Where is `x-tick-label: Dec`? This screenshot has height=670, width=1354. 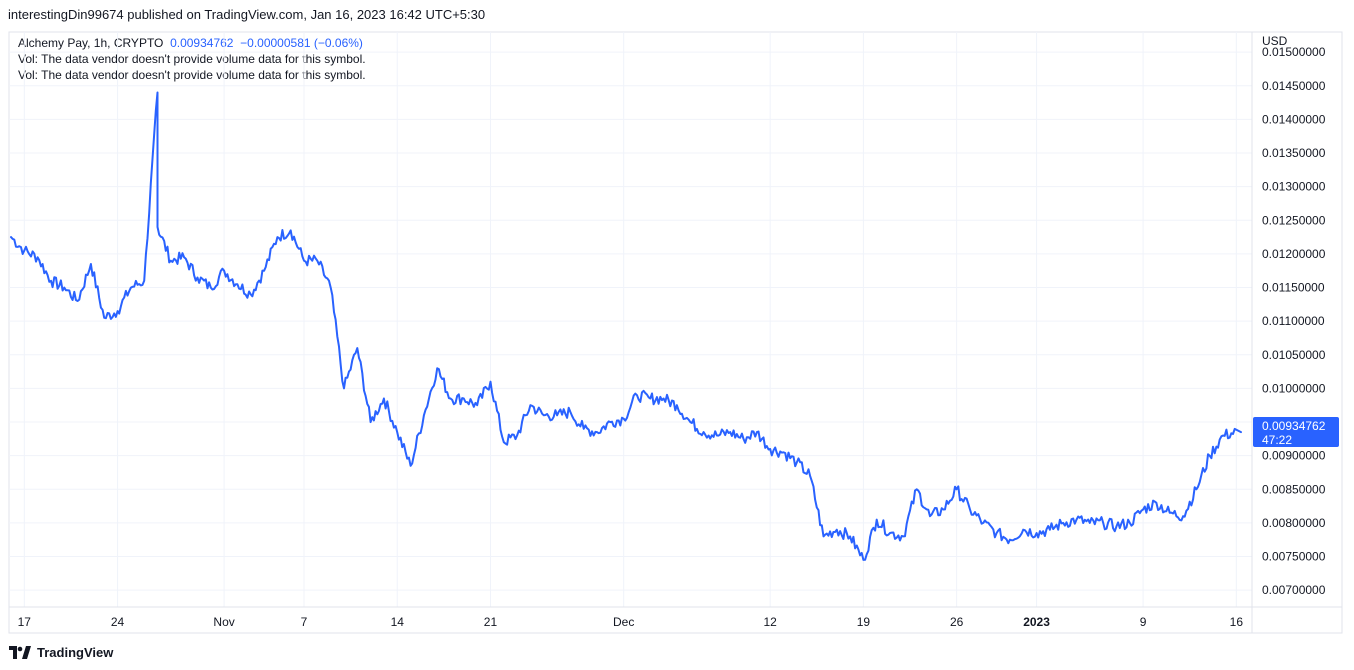 x-tick-label: Dec is located at coordinates (623, 622).